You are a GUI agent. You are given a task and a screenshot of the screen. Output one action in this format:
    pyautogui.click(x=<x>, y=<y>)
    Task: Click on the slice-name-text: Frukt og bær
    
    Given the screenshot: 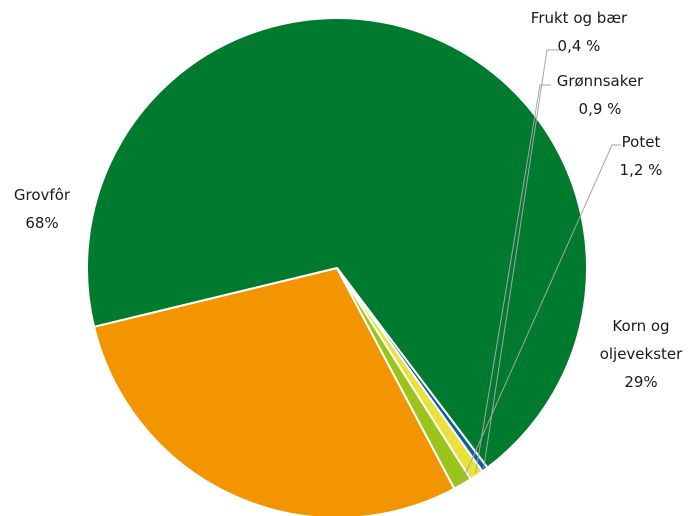 What is the action you would take?
    pyautogui.click(x=579, y=18)
    